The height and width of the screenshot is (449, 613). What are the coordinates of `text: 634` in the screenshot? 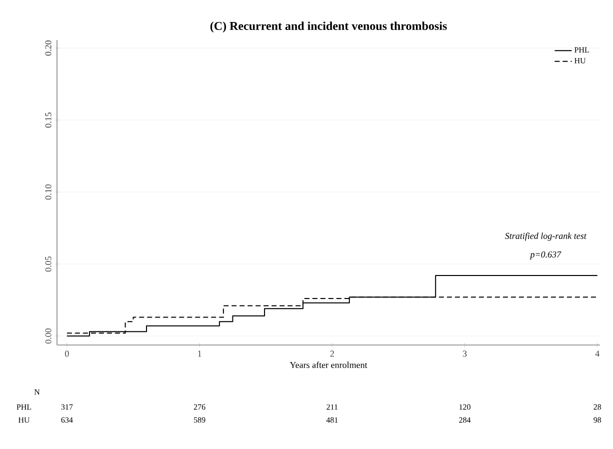 It's located at (67, 420).